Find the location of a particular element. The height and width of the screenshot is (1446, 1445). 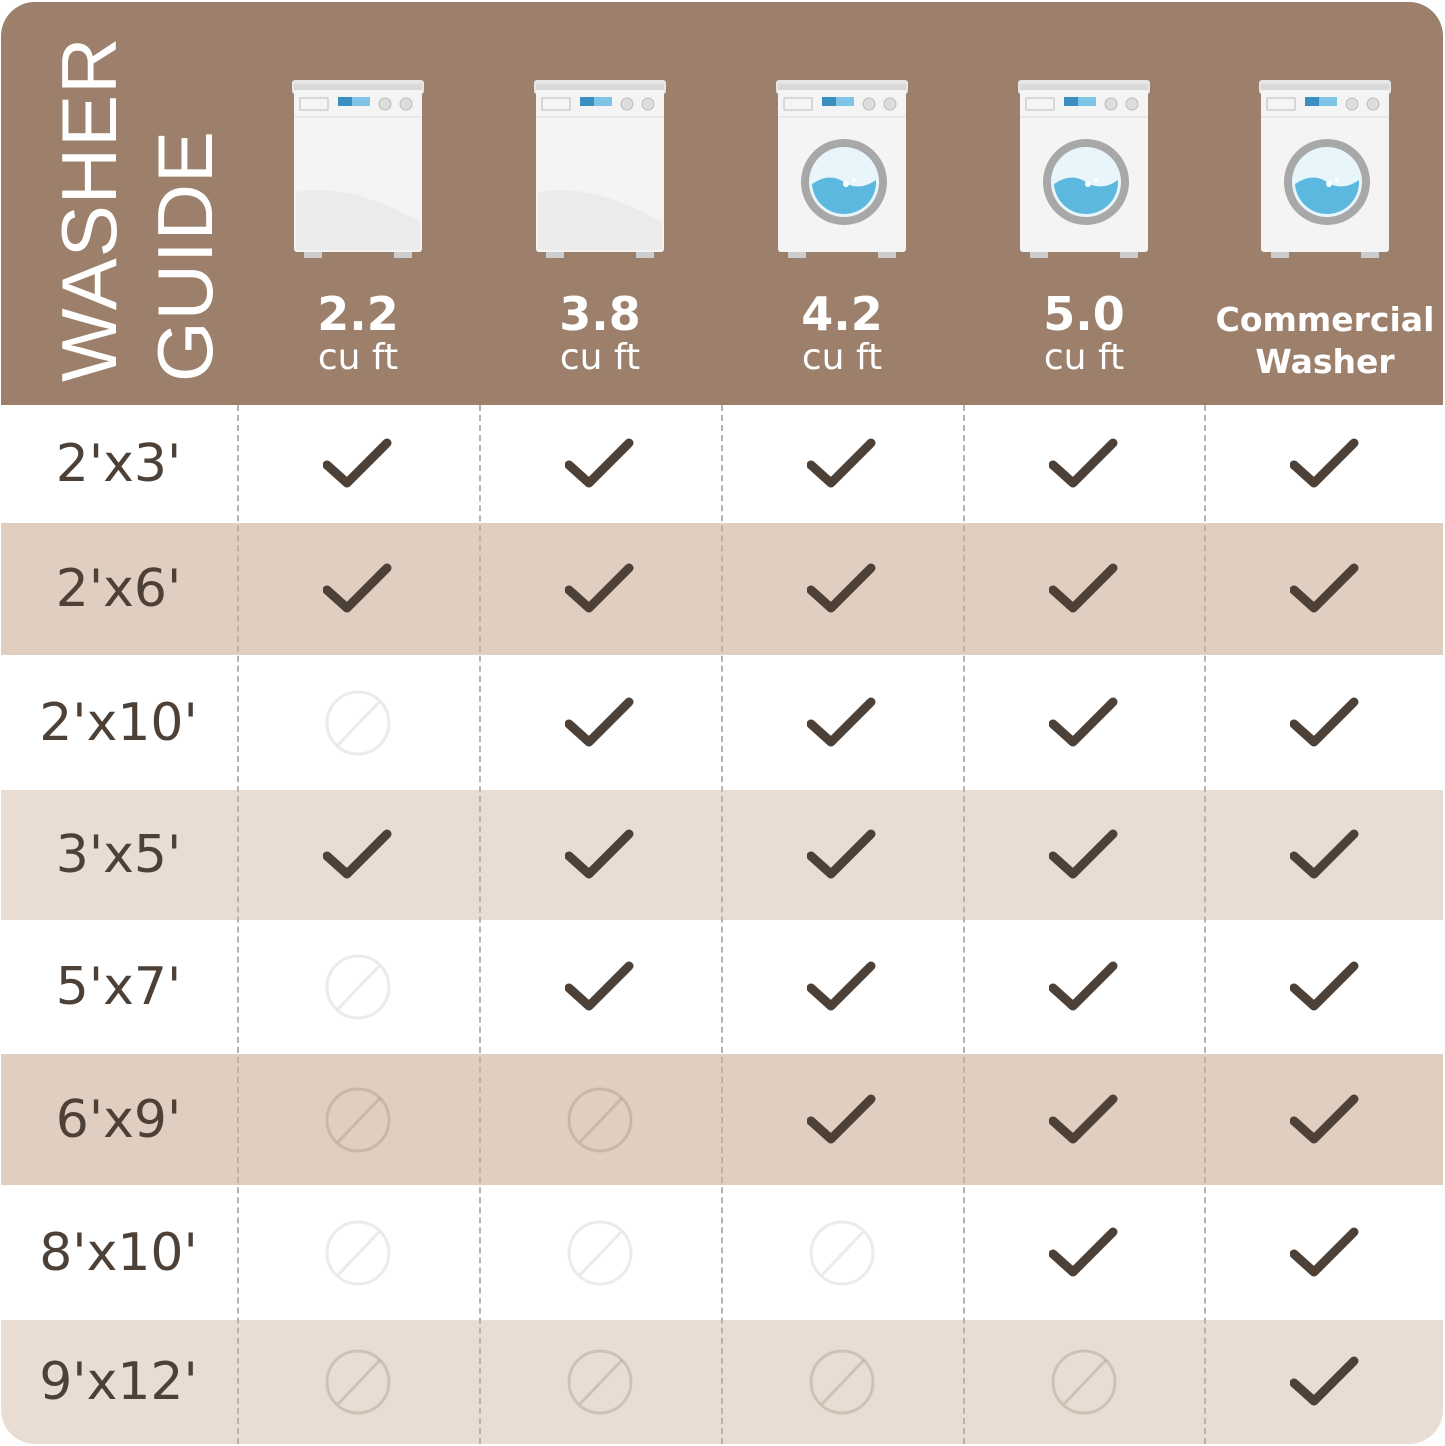

capacity-value: 5.0 is located at coordinates (1084, 314).